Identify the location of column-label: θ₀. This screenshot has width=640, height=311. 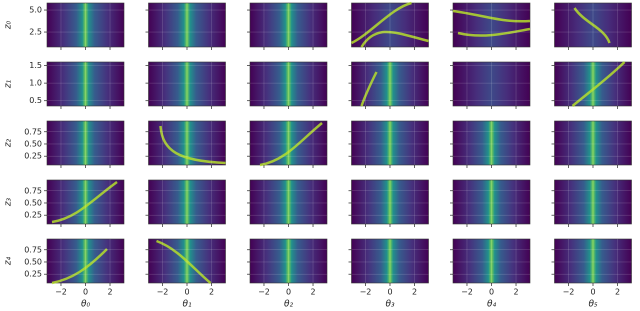
(86, 305).